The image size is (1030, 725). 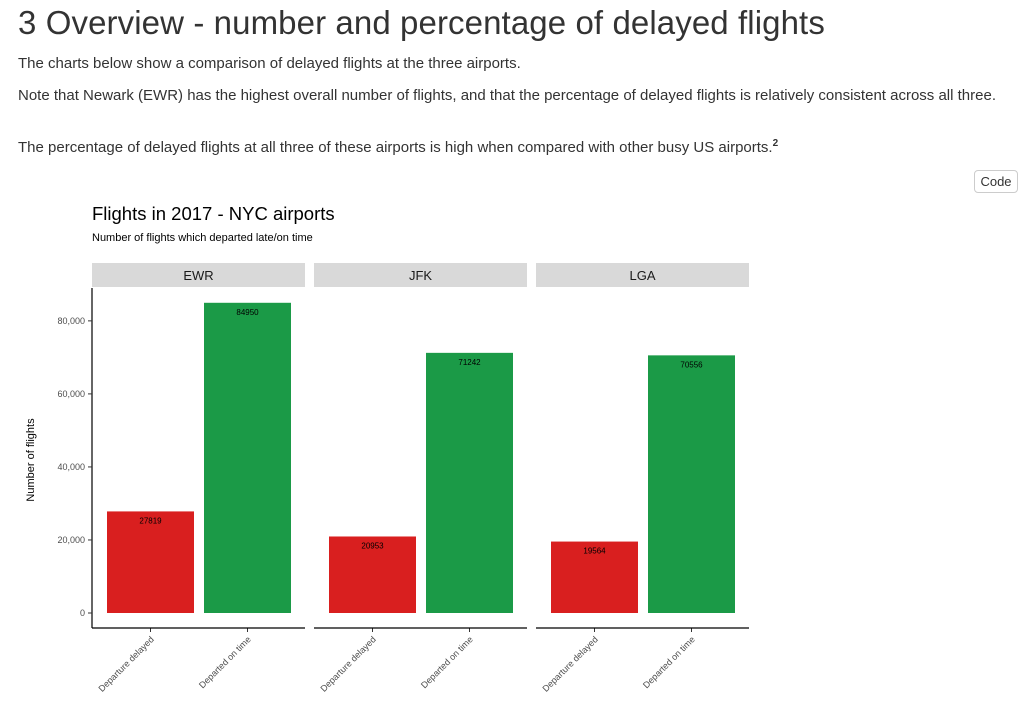 I want to click on bar-label-ewr-on-time: 84950, so click(x=247, y=312).